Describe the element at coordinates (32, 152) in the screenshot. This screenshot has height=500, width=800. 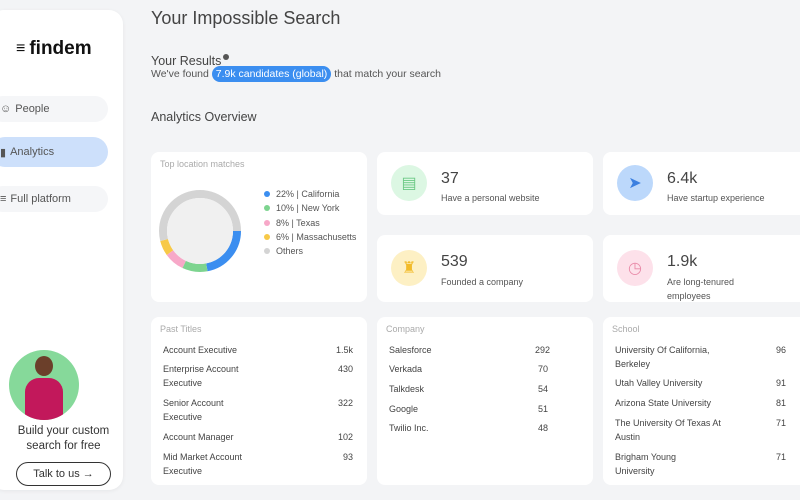
I see `nav-label: Analytics` at that location.